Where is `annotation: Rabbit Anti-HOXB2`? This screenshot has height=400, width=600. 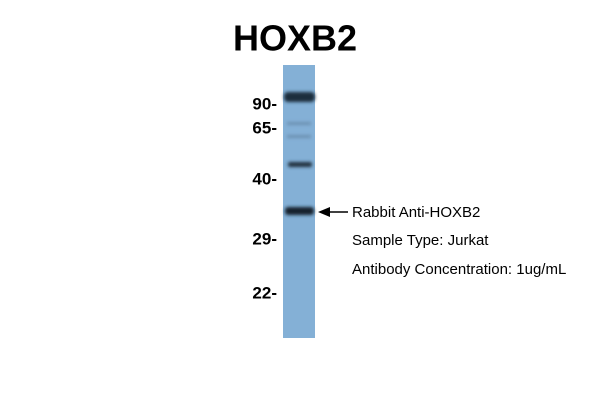 annotation: Rabbit Anti-HOXB2 is located at coordinates (416, 212).